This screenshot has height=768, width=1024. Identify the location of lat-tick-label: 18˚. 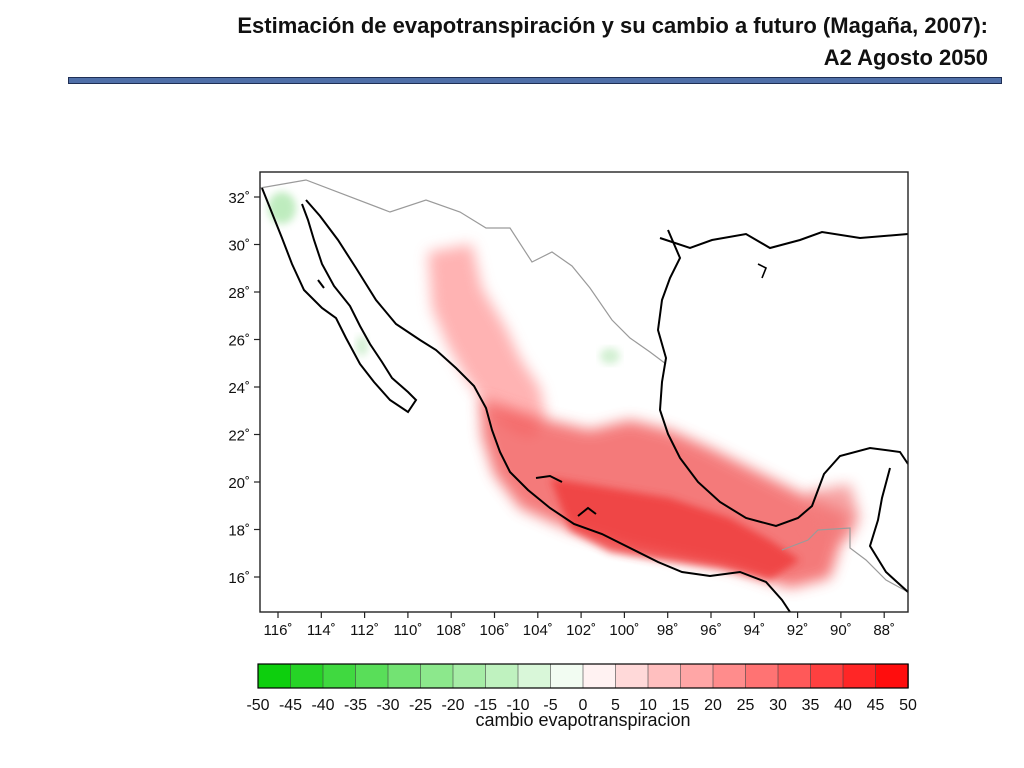
(239, 531).